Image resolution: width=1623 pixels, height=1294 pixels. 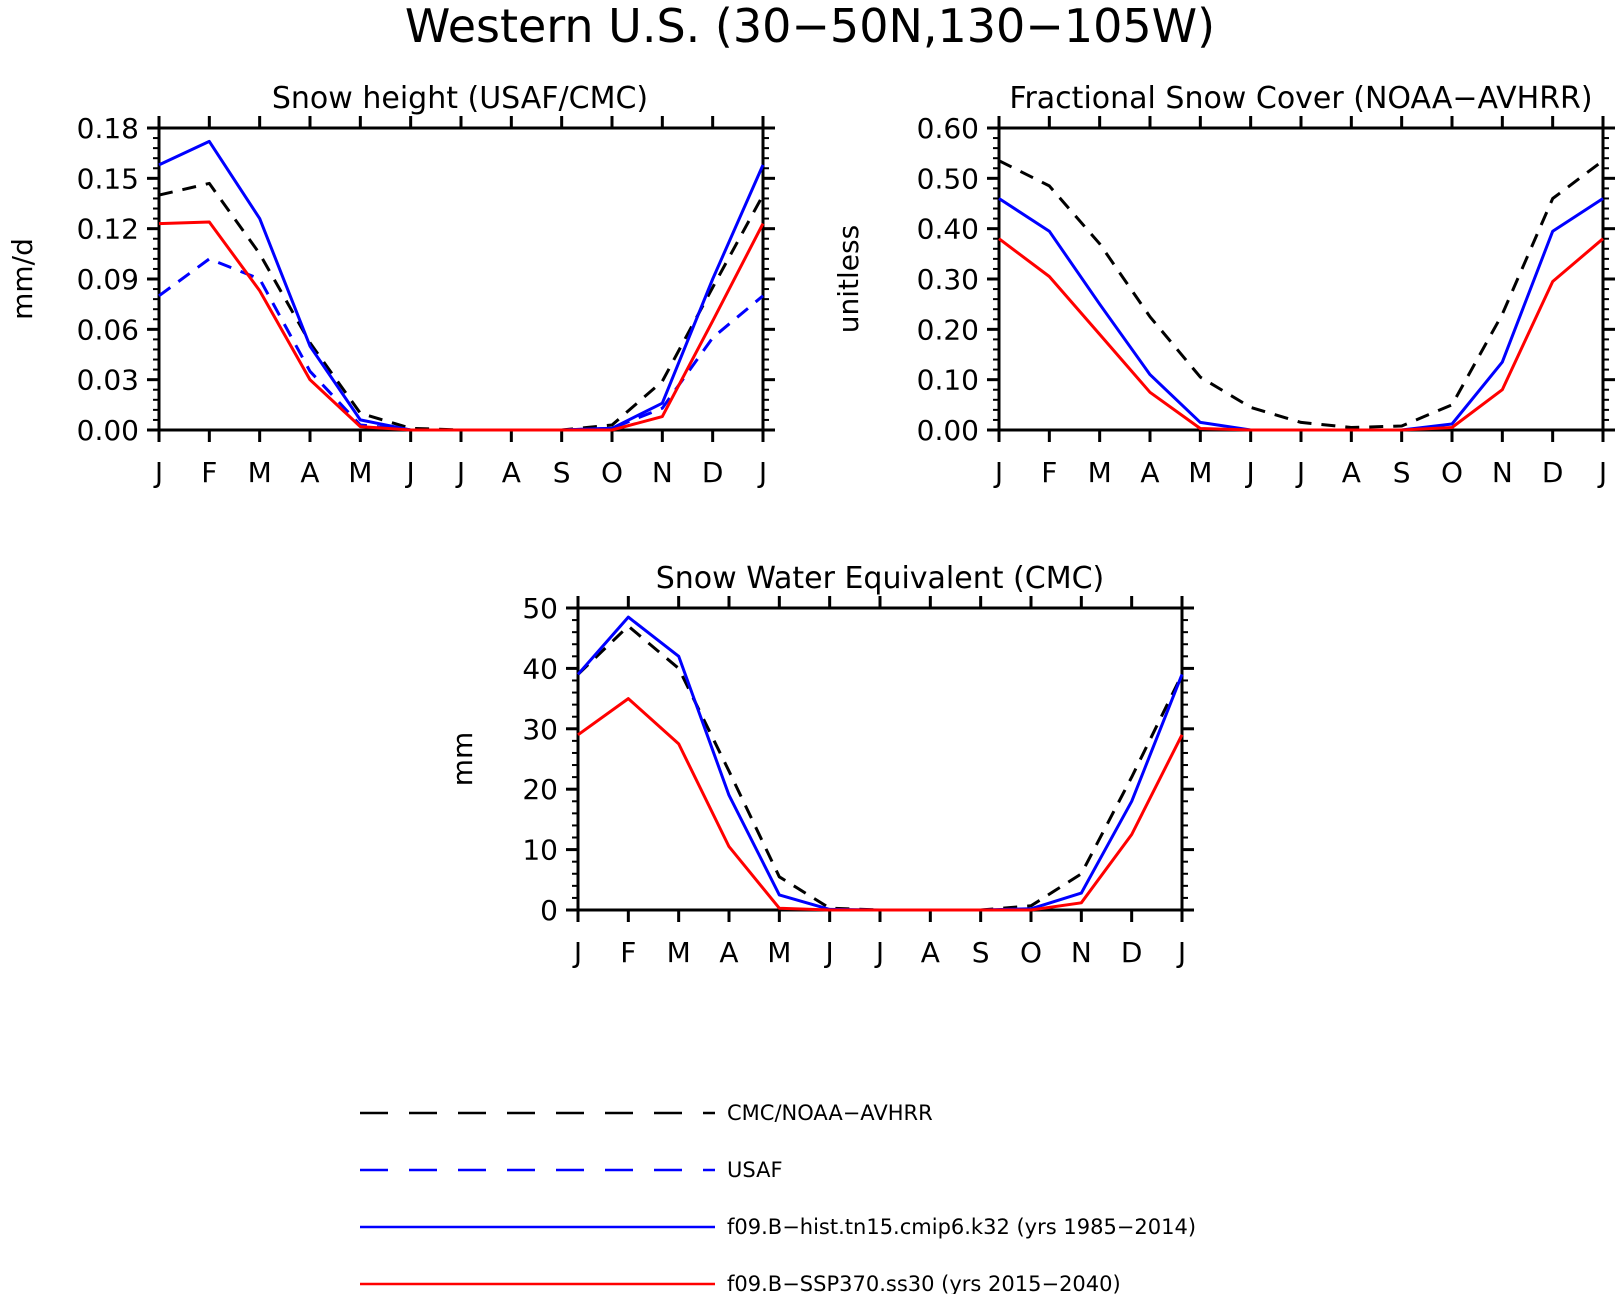 What do you see at coordinates (948, 178) in the screenshot?
I see `y-tick-label: 0.50` at bounding box center [948, 178].